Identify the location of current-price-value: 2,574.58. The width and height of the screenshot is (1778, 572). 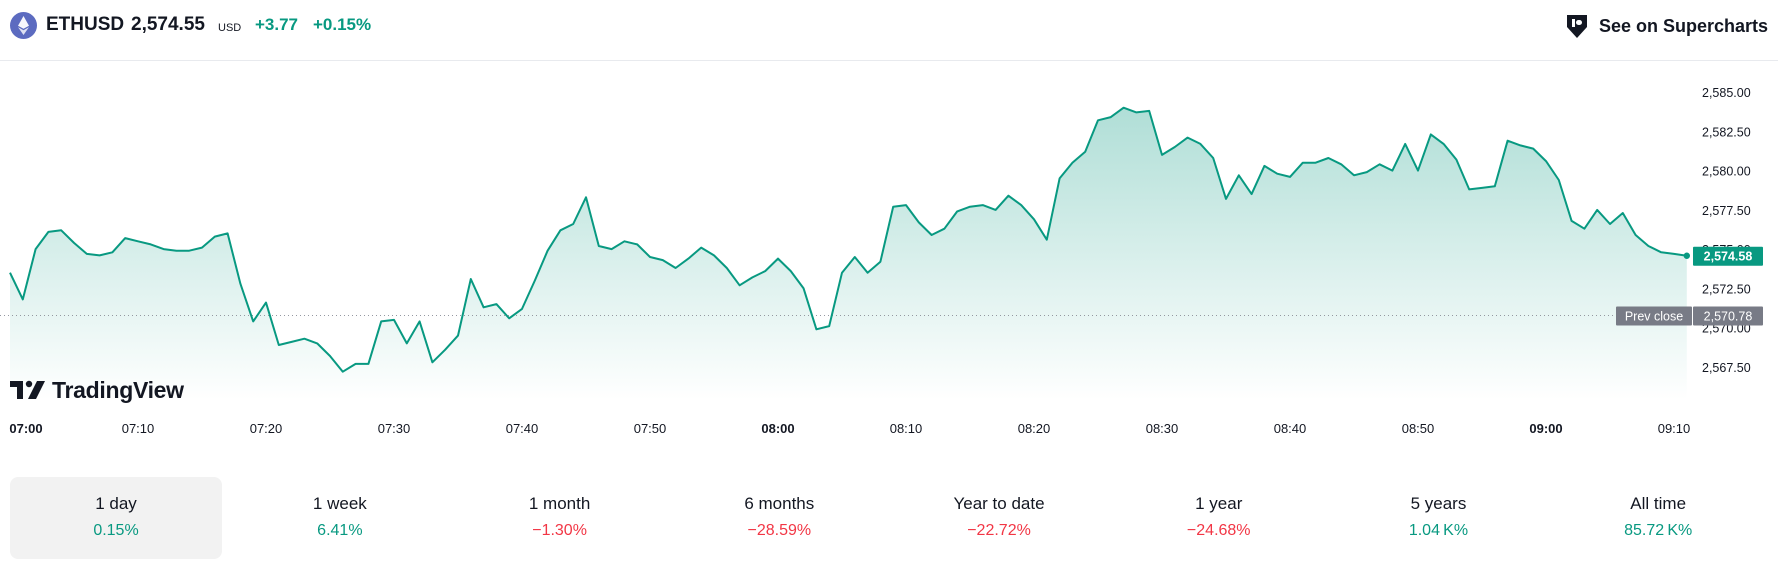
(1728, 257).